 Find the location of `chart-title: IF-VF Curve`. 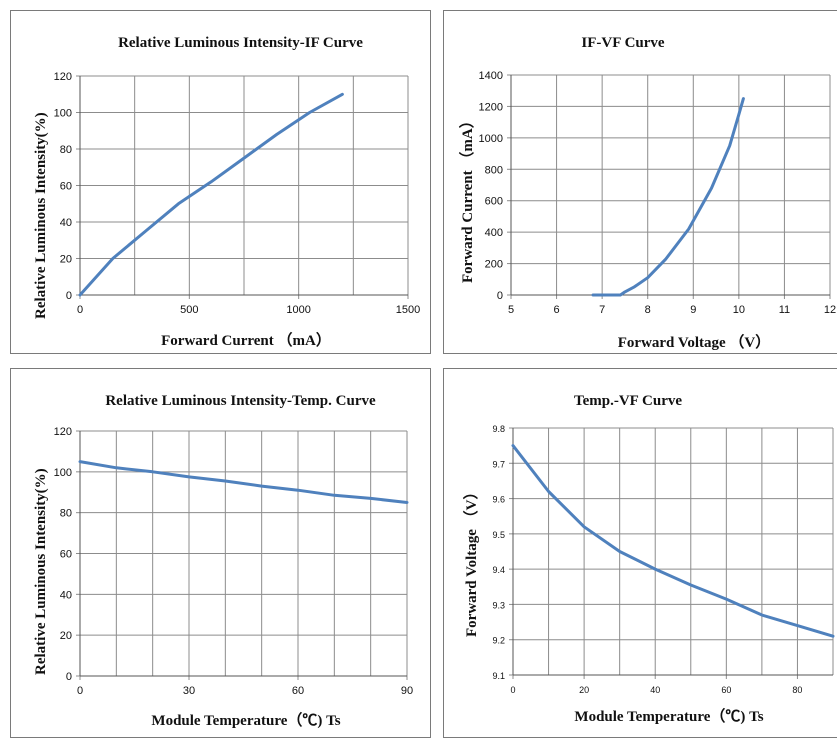

chart-title: IF-VF Curve is located at coordinates (623, 43).